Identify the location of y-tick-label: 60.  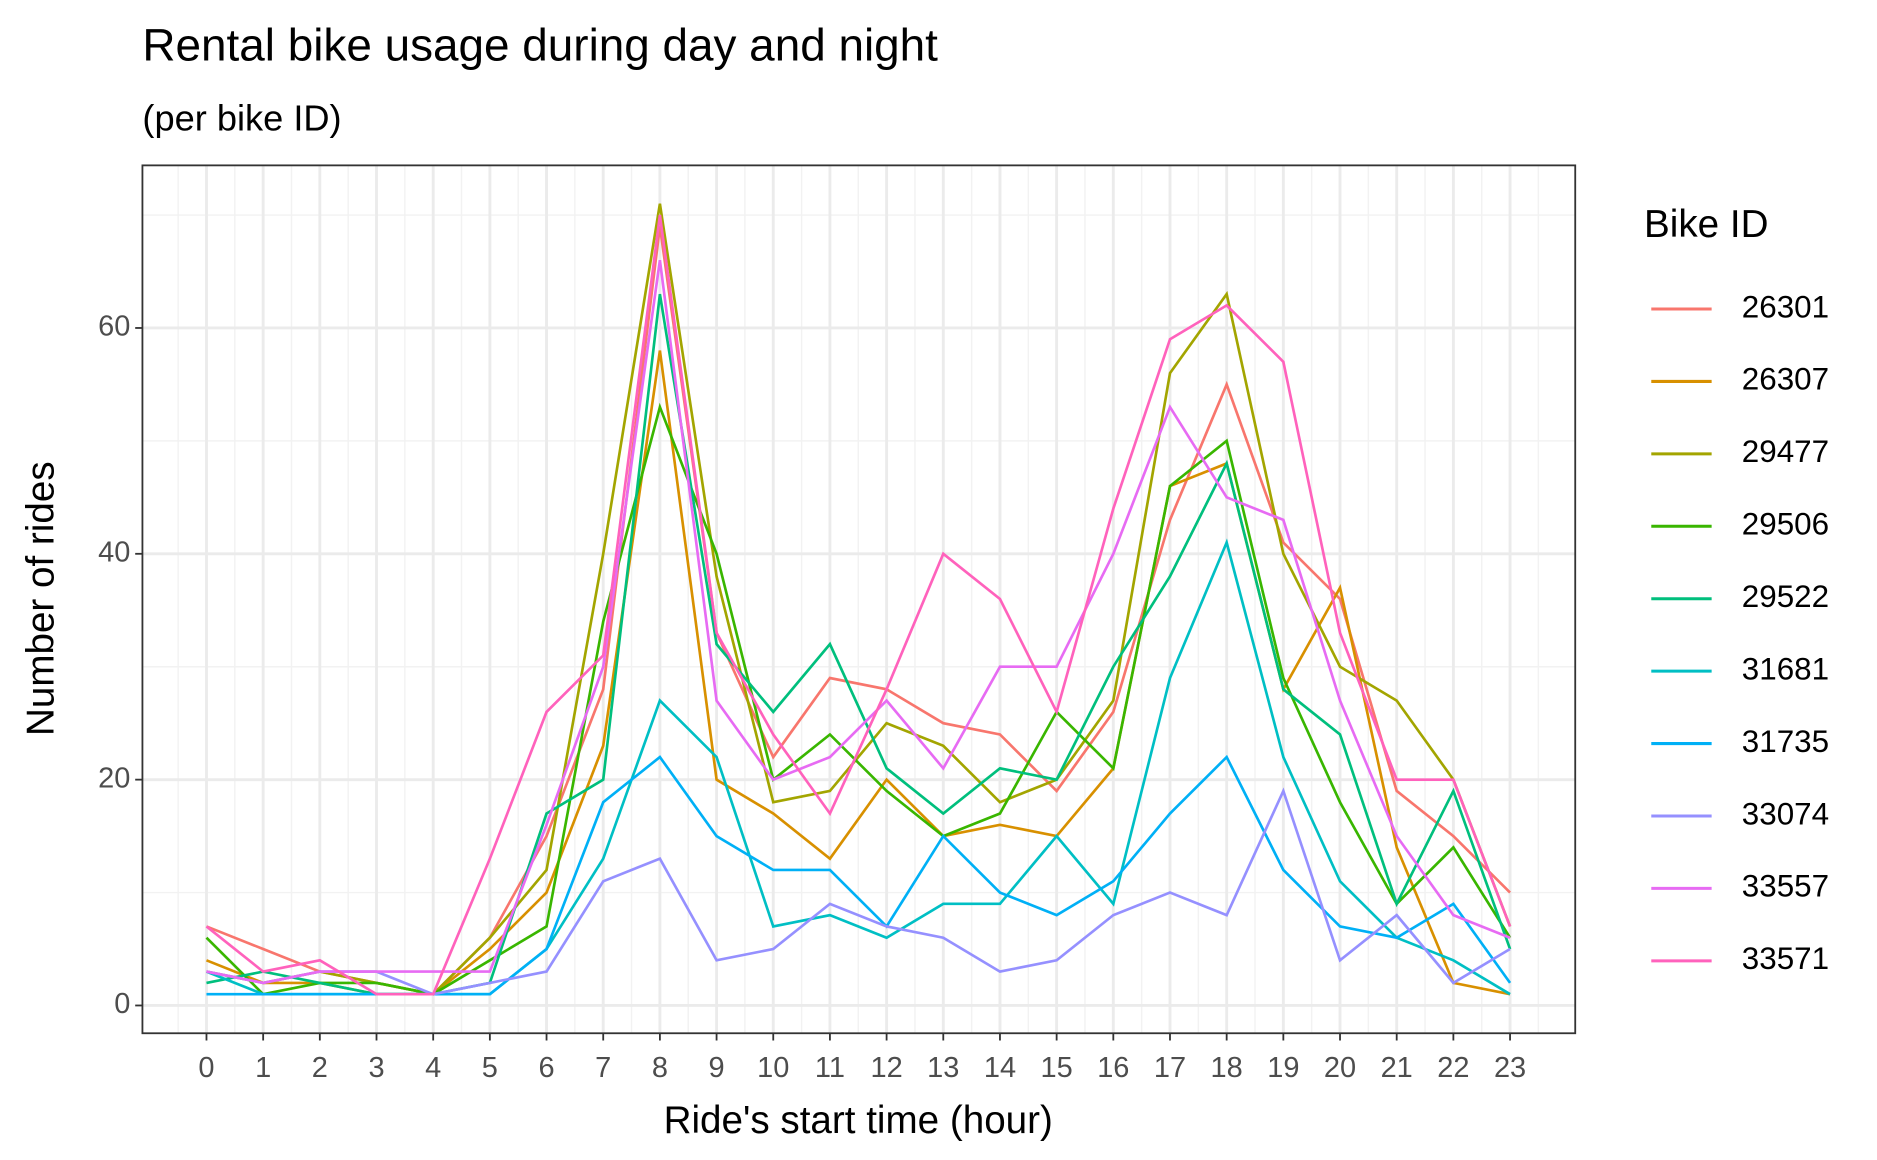
(114, 327).